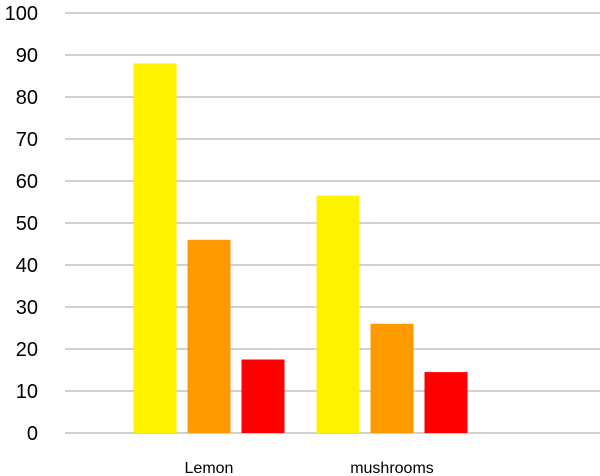  What do you see at coordinates (27, 98) in the screenshot?
I see `y-tick-label: 80` at bounding box center [27, 98].